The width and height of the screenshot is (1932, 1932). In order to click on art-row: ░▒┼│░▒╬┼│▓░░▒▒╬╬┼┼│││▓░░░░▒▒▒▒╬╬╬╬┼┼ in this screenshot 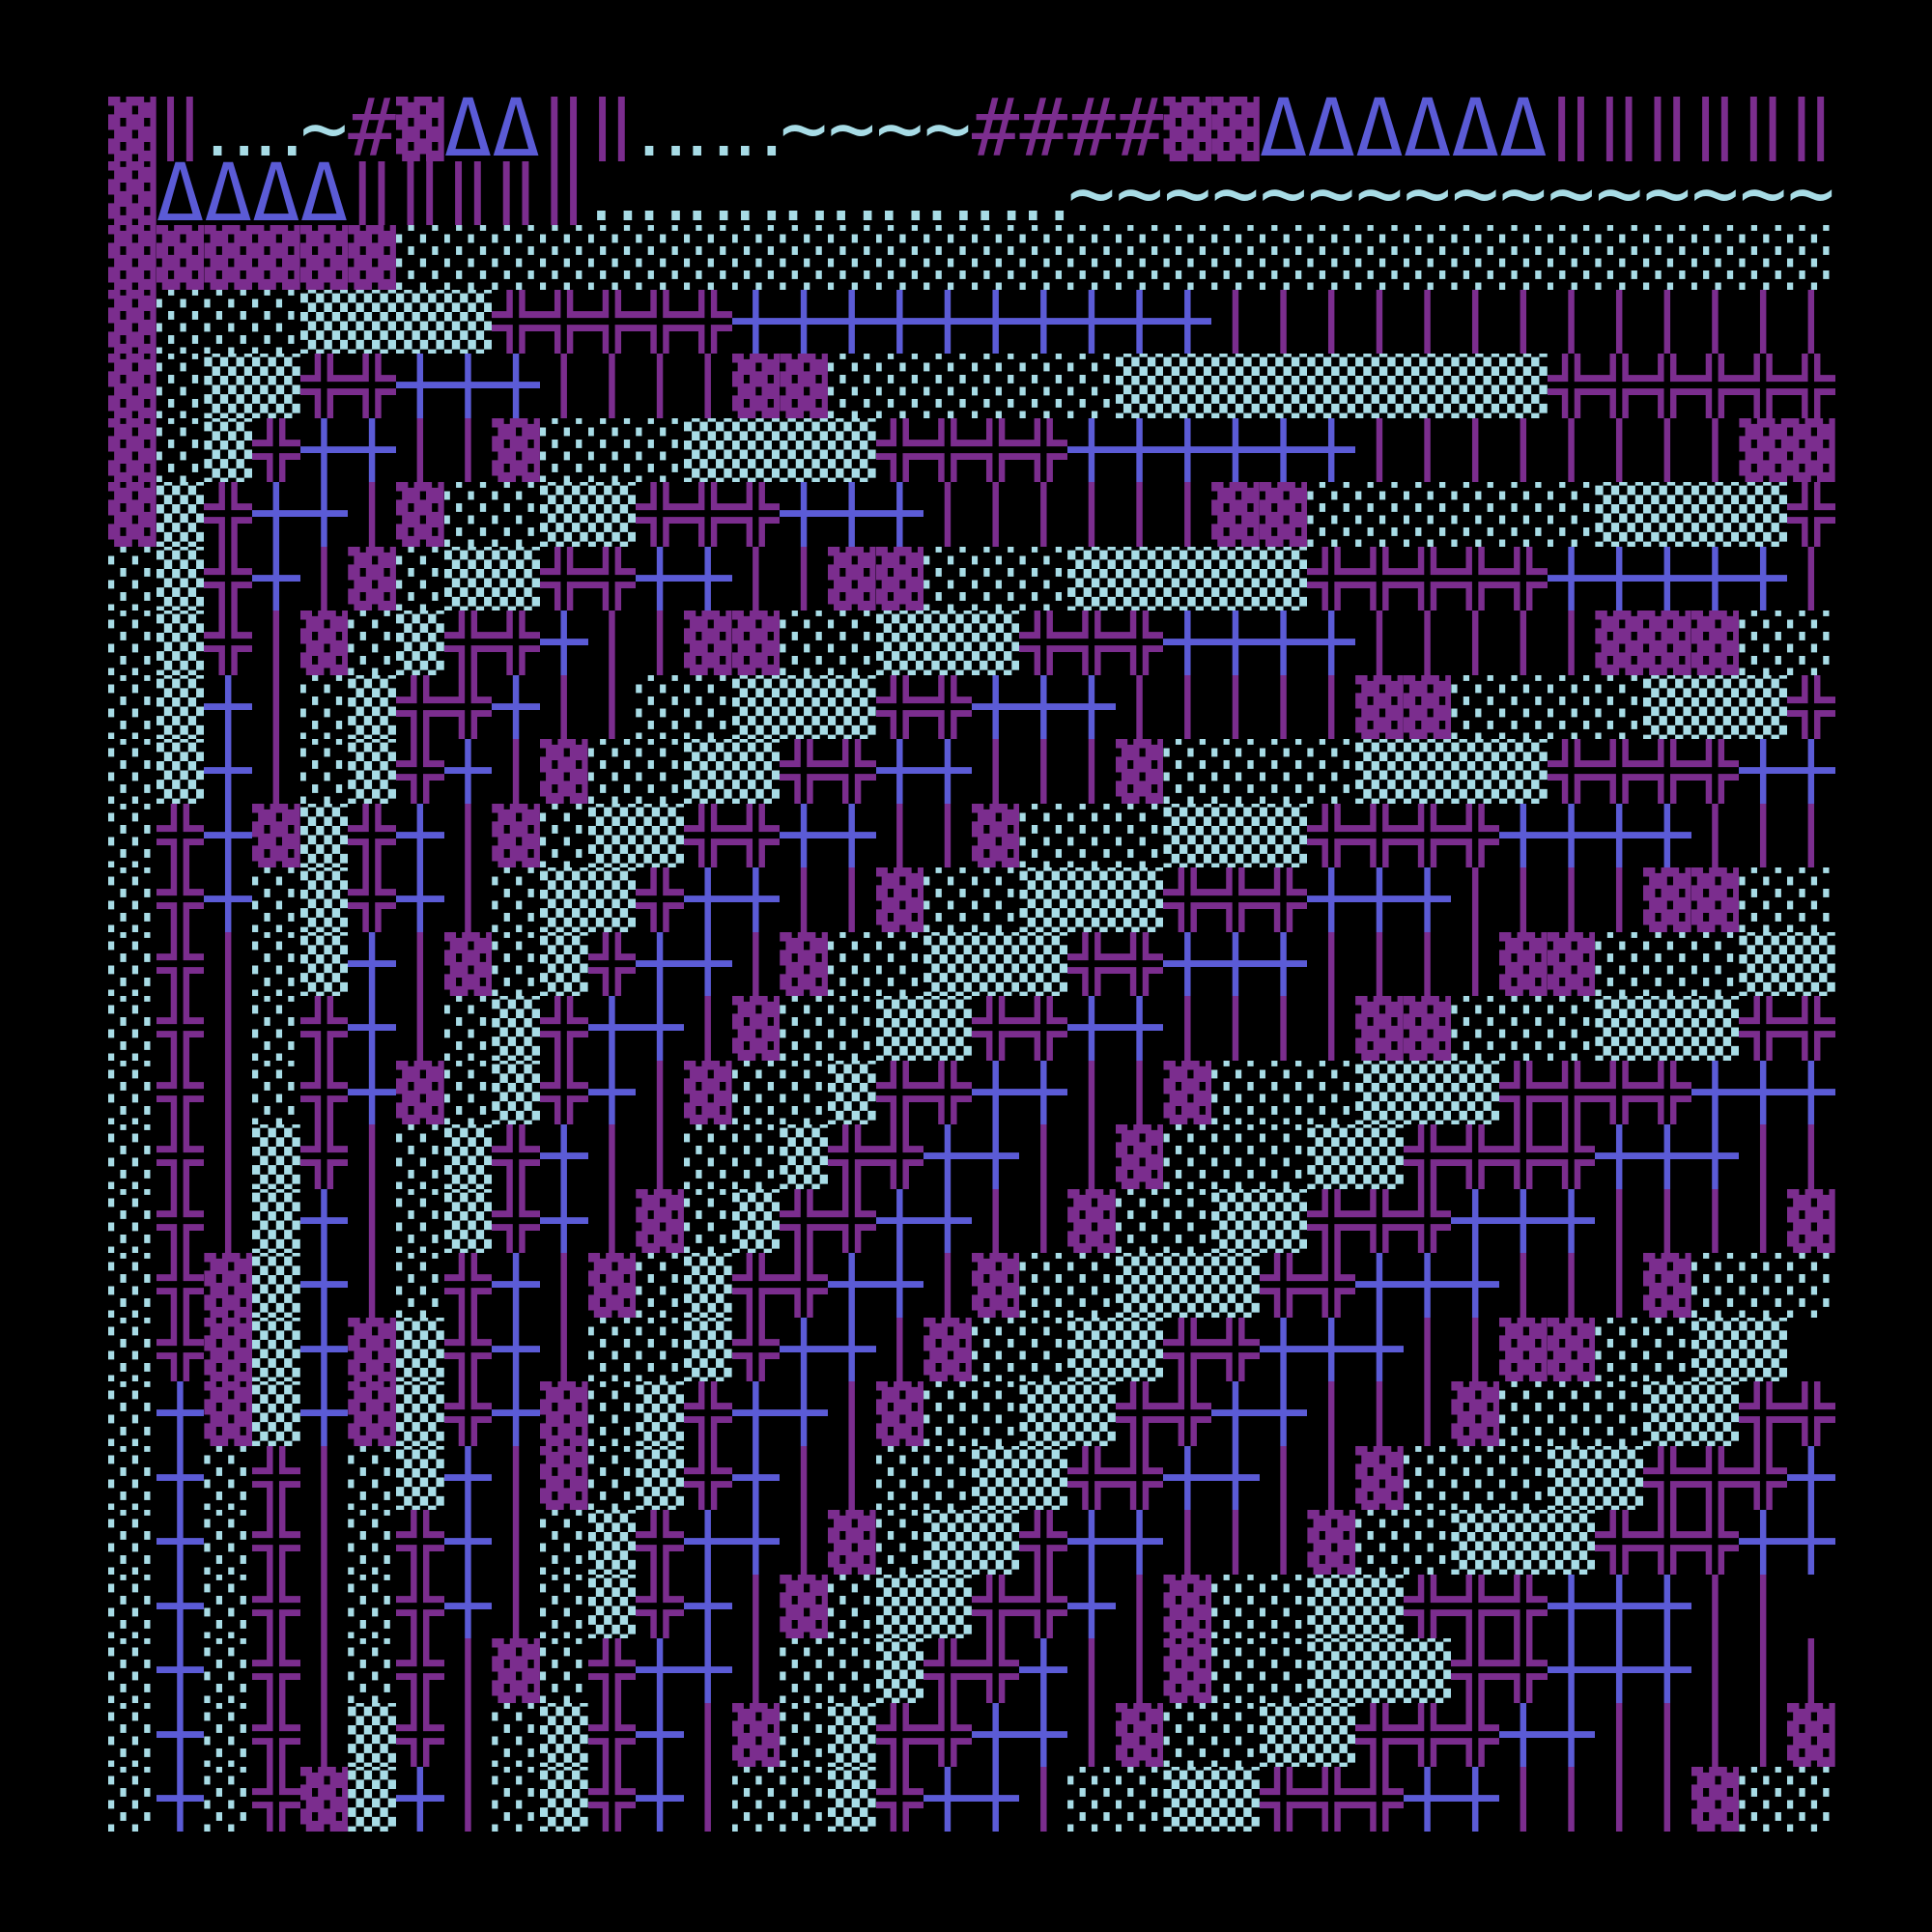, I will do `click(971, 771)`.